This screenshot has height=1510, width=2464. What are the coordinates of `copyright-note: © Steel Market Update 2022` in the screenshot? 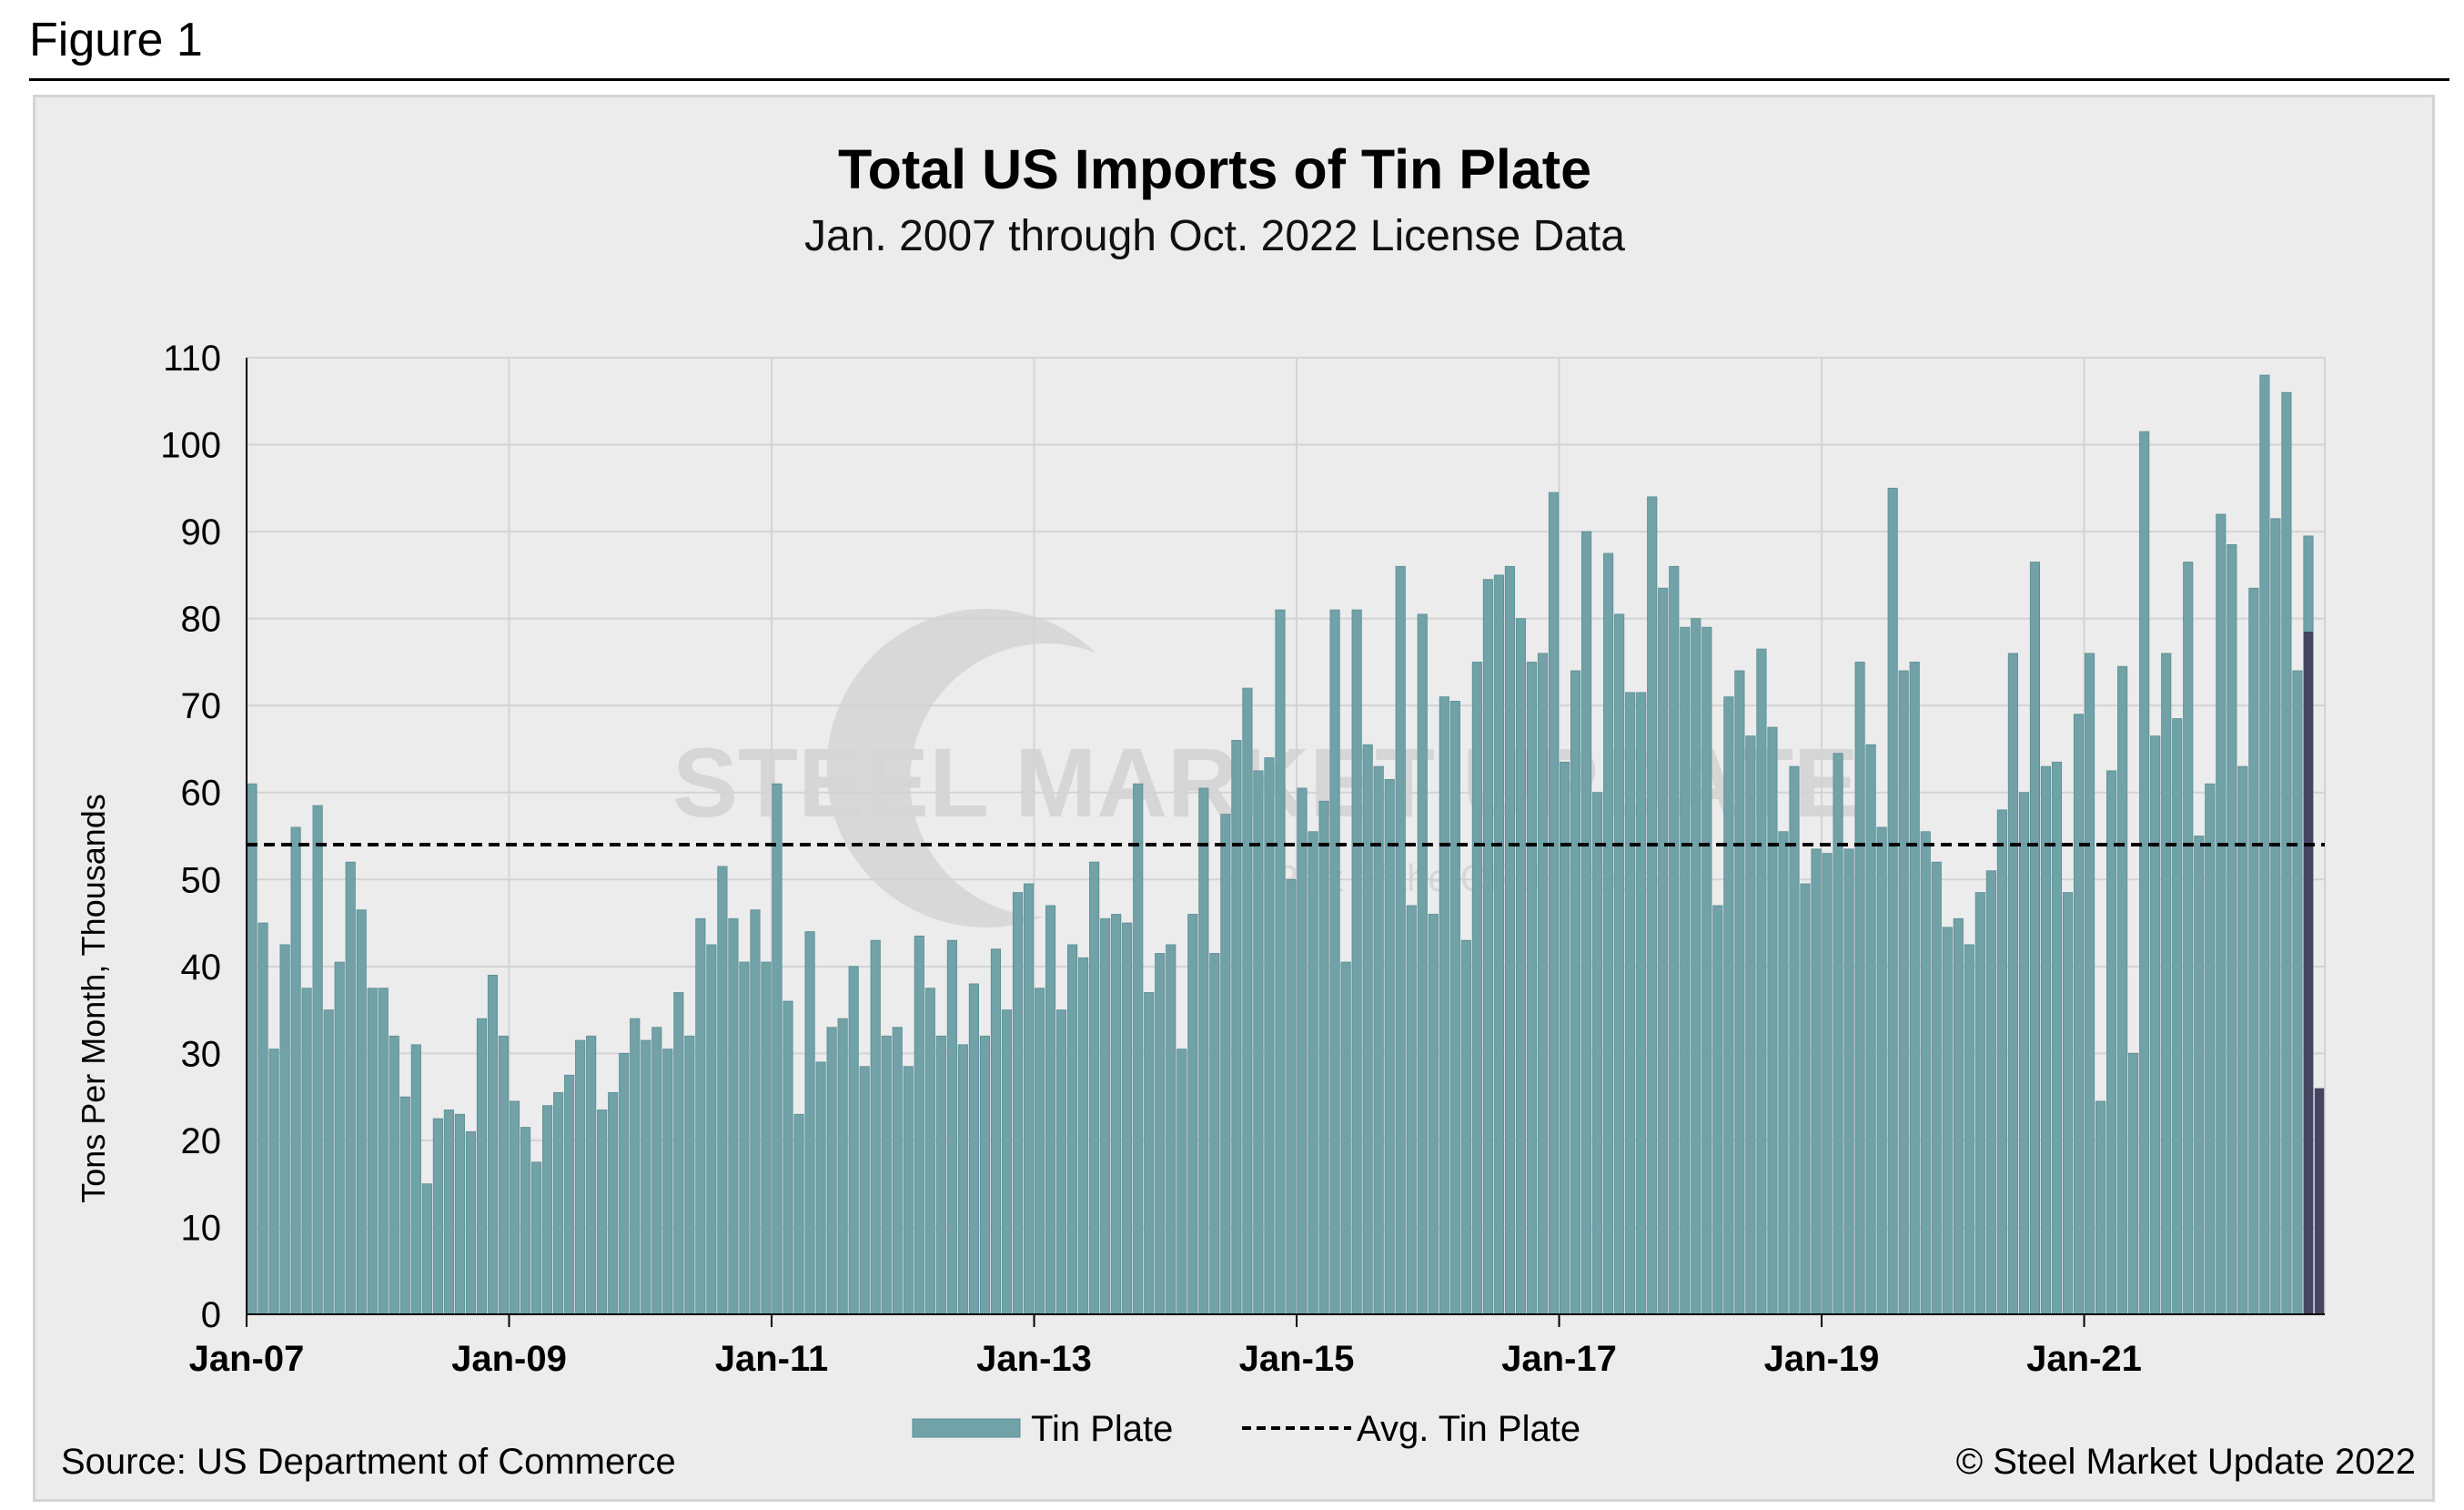 It's located at (2186, 1462).